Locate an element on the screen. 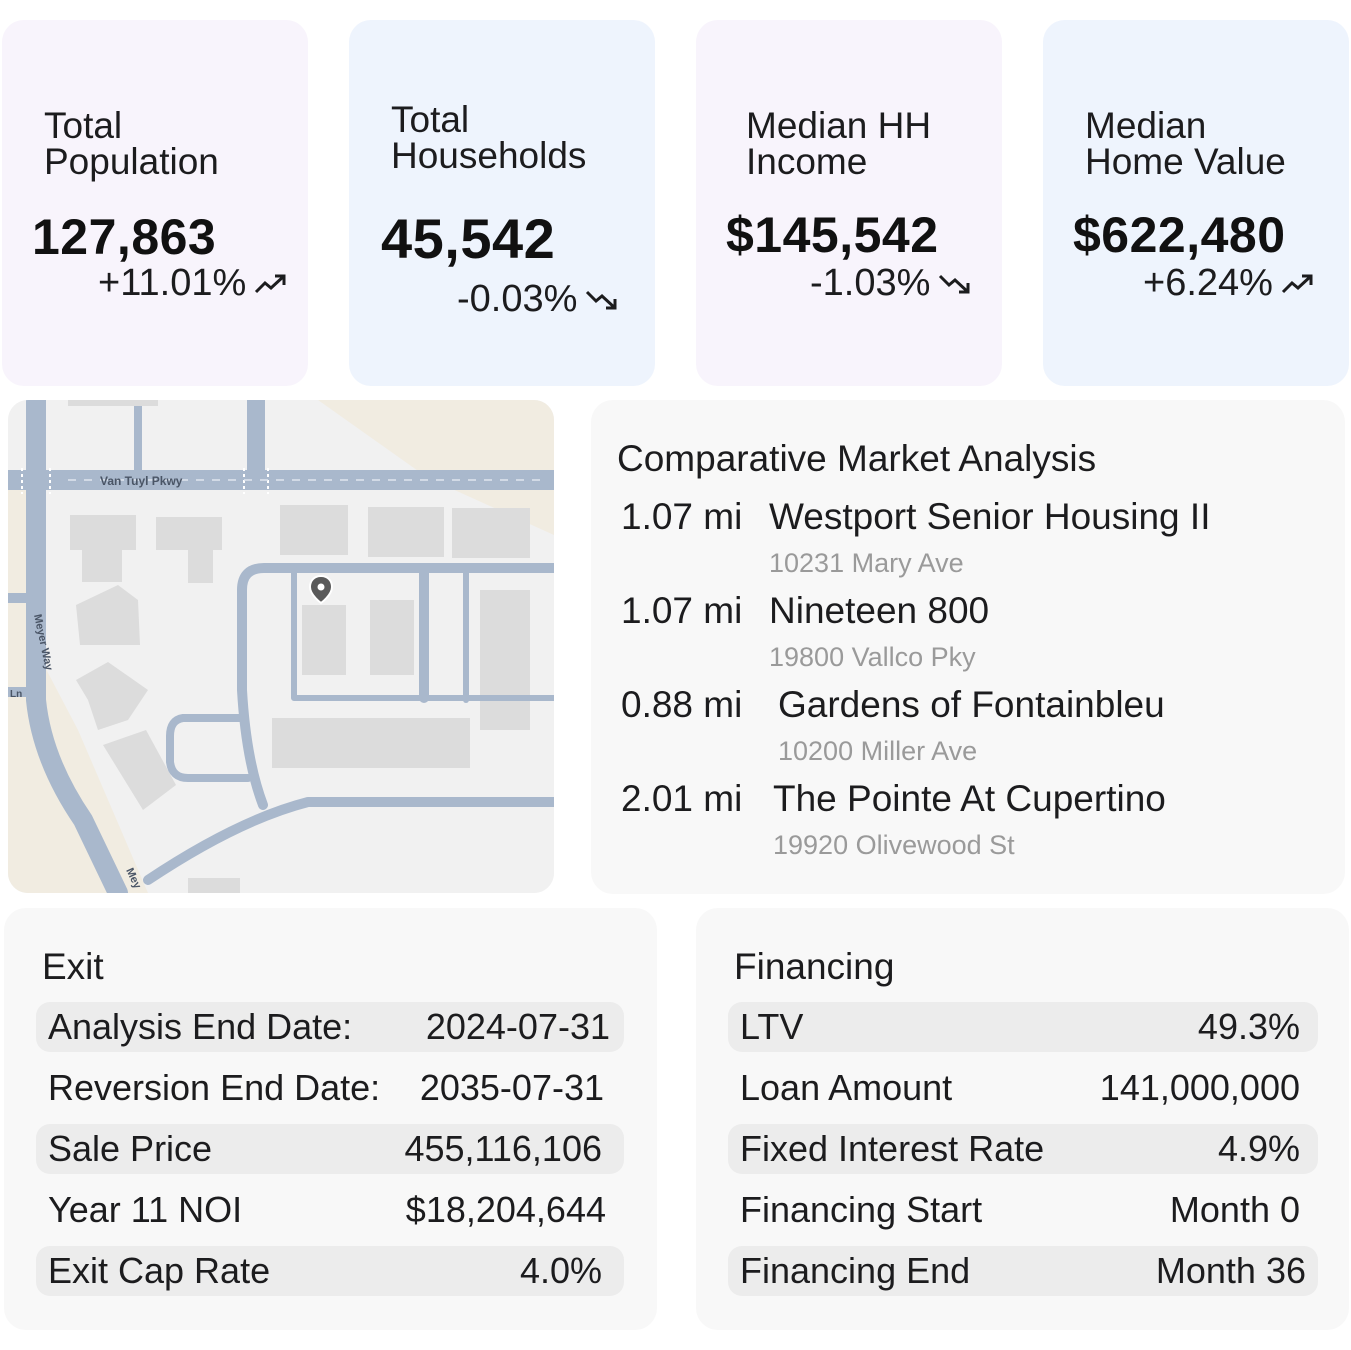 This screenshot has width=1351, height=1350. cma-name: Gardens of Fontainbleu is located at coordinates (971, 704).